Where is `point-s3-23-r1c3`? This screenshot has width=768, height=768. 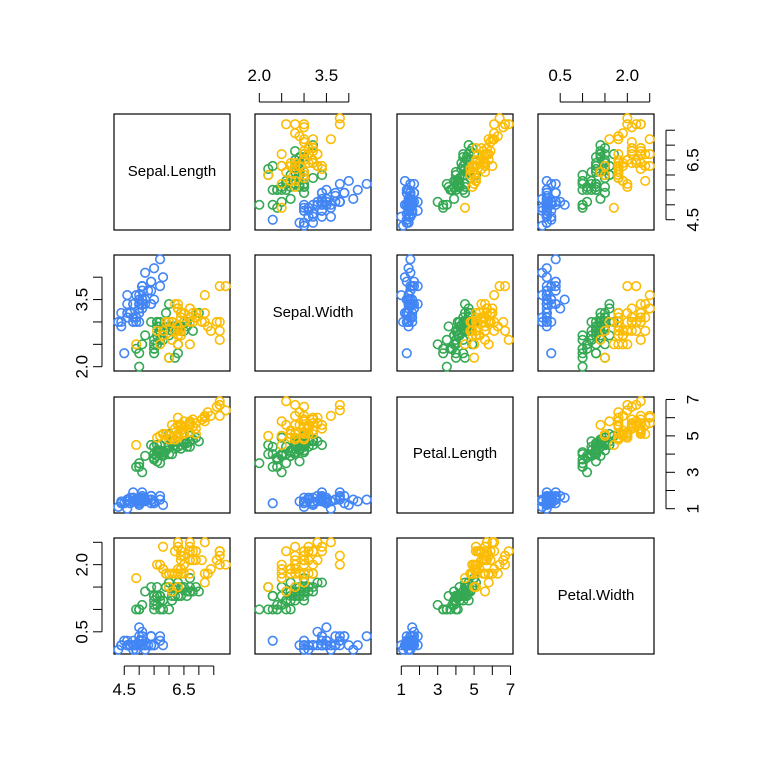 point-s3-23-r1c3 is located at coordinates (505, 124).